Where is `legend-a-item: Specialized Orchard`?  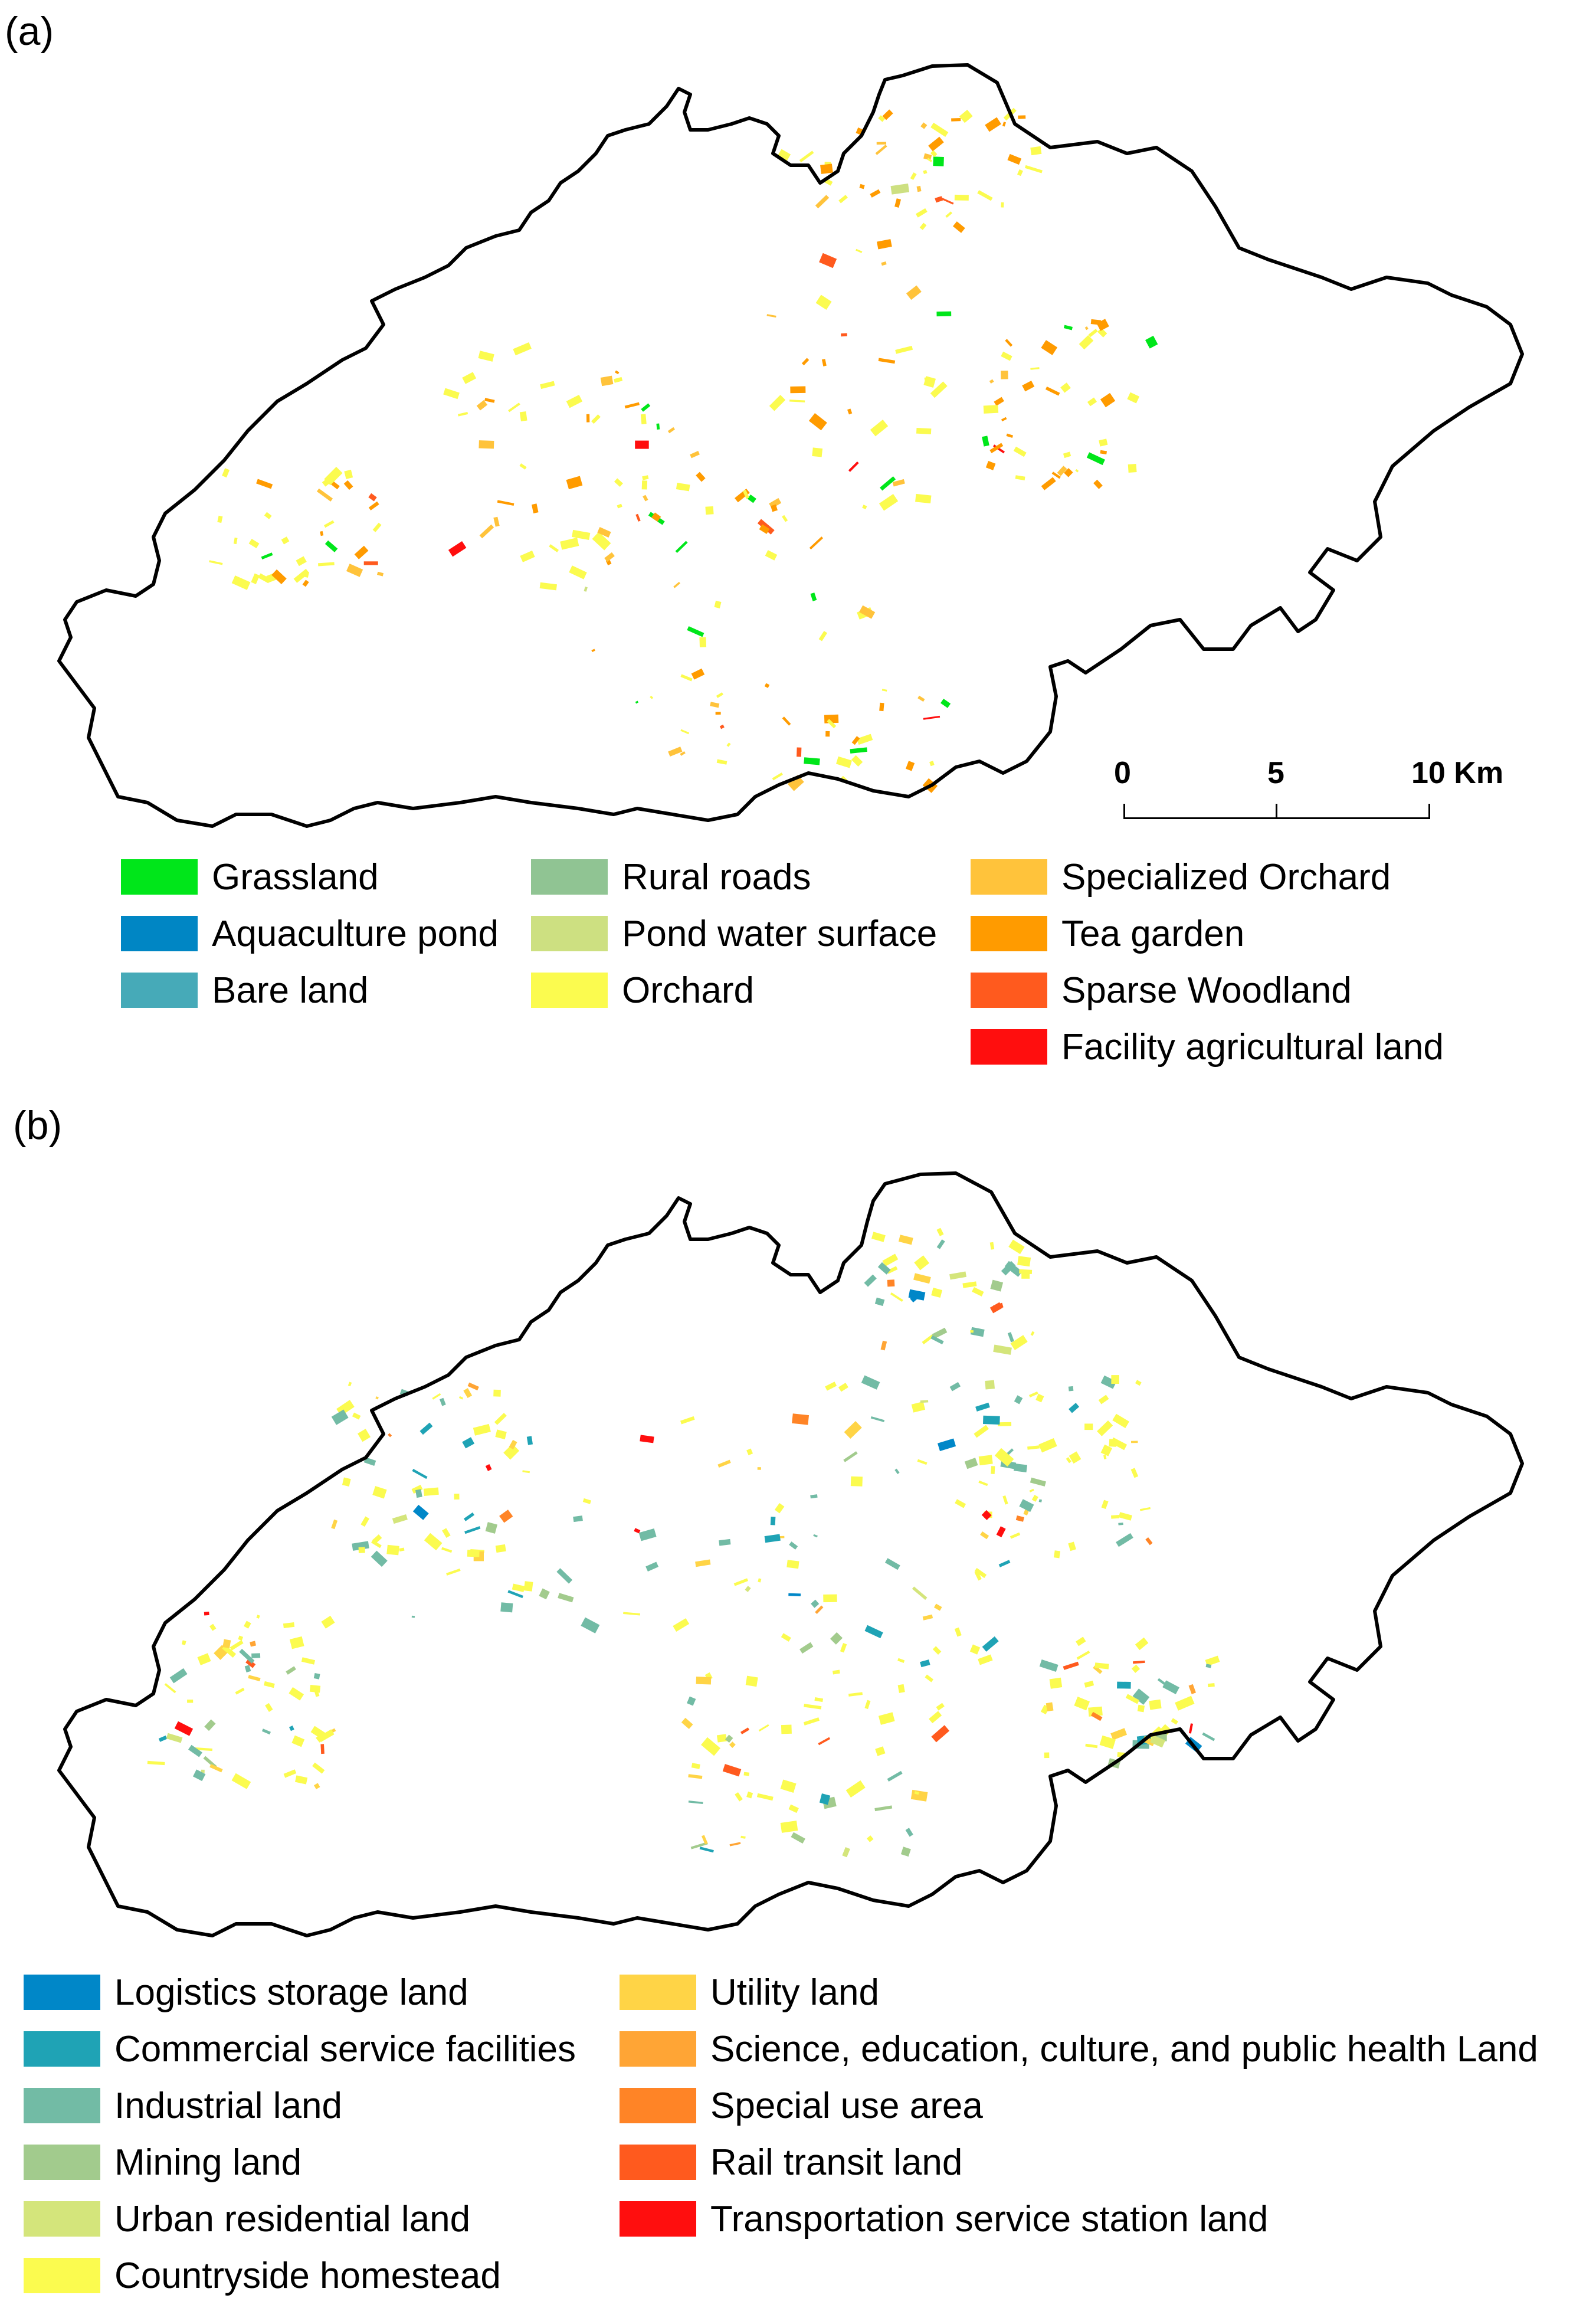
legend-a-item: Specialized Orchard is located at coordinates (1181, 877).